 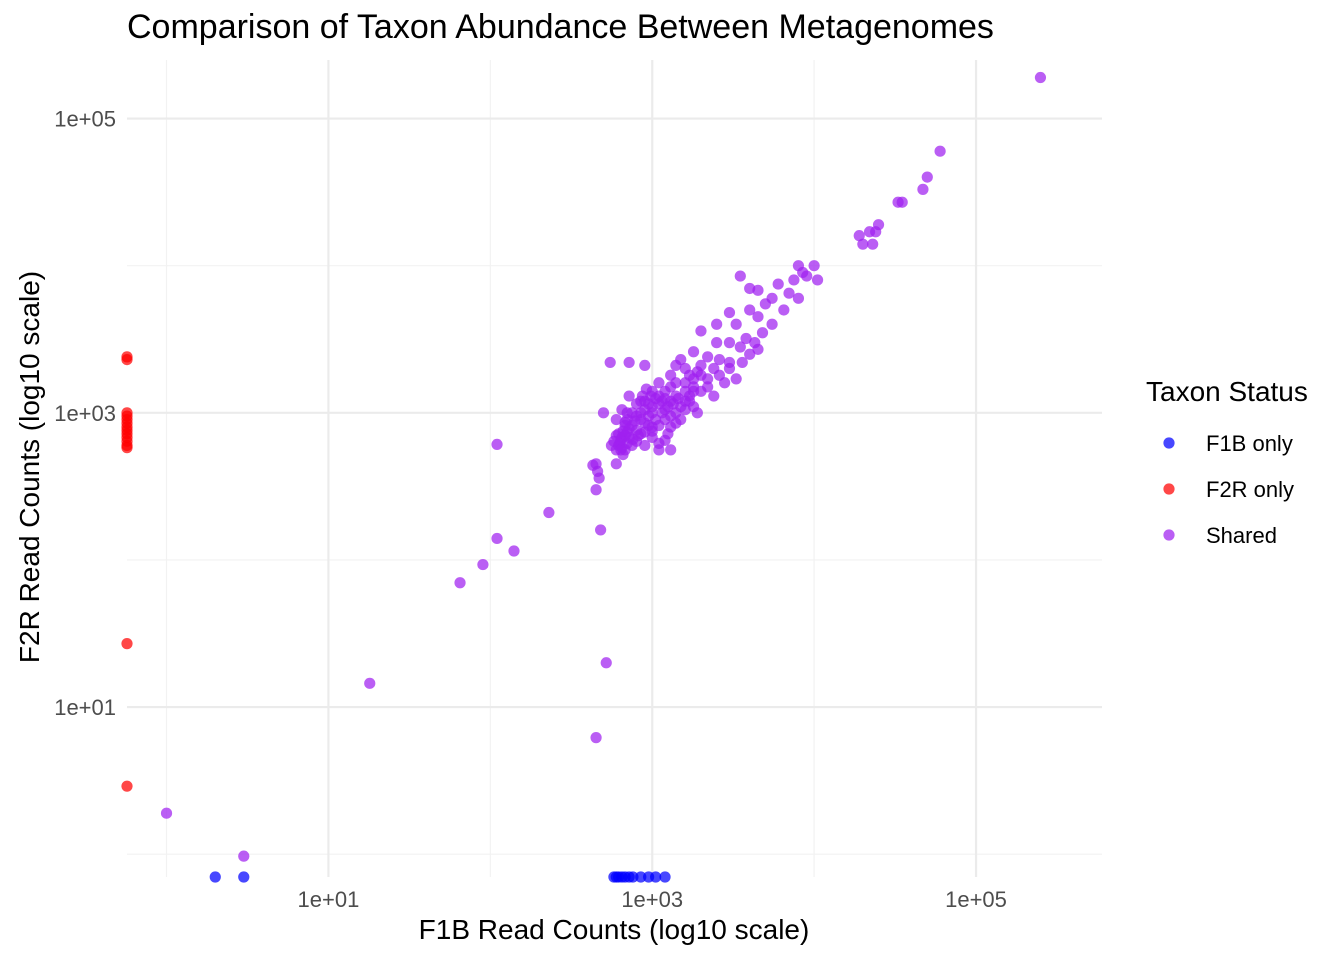 What do you see at coordinates (1250, 489) in the screenshot?
I see `legend-label-f2r-only: F2R only` at bounding box center [1250, 489].